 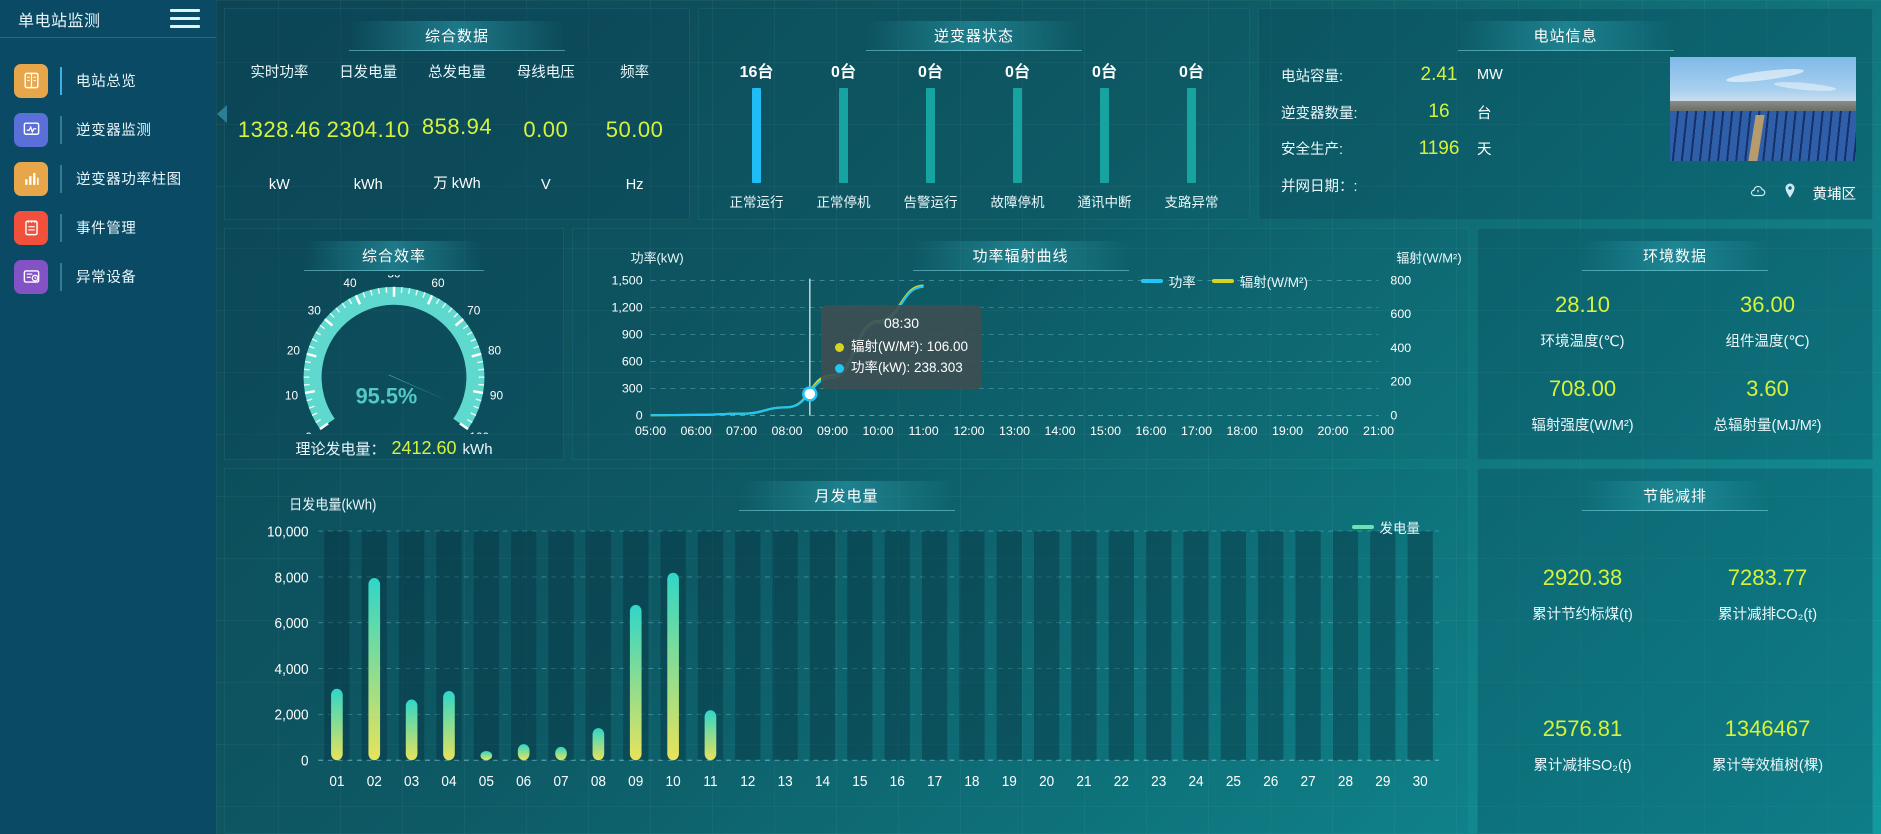 I want to click on inverter-status-item-2: 0台正常停机, so click(x=843, y=132).